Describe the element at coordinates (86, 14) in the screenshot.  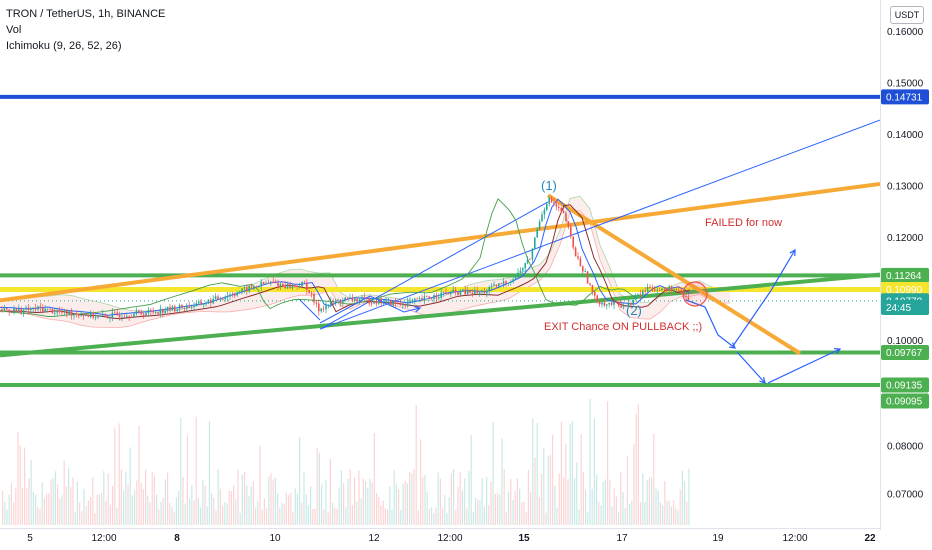
I see `symbol-title: TRON / TetherUS, 1h, BINANCE` at that location.